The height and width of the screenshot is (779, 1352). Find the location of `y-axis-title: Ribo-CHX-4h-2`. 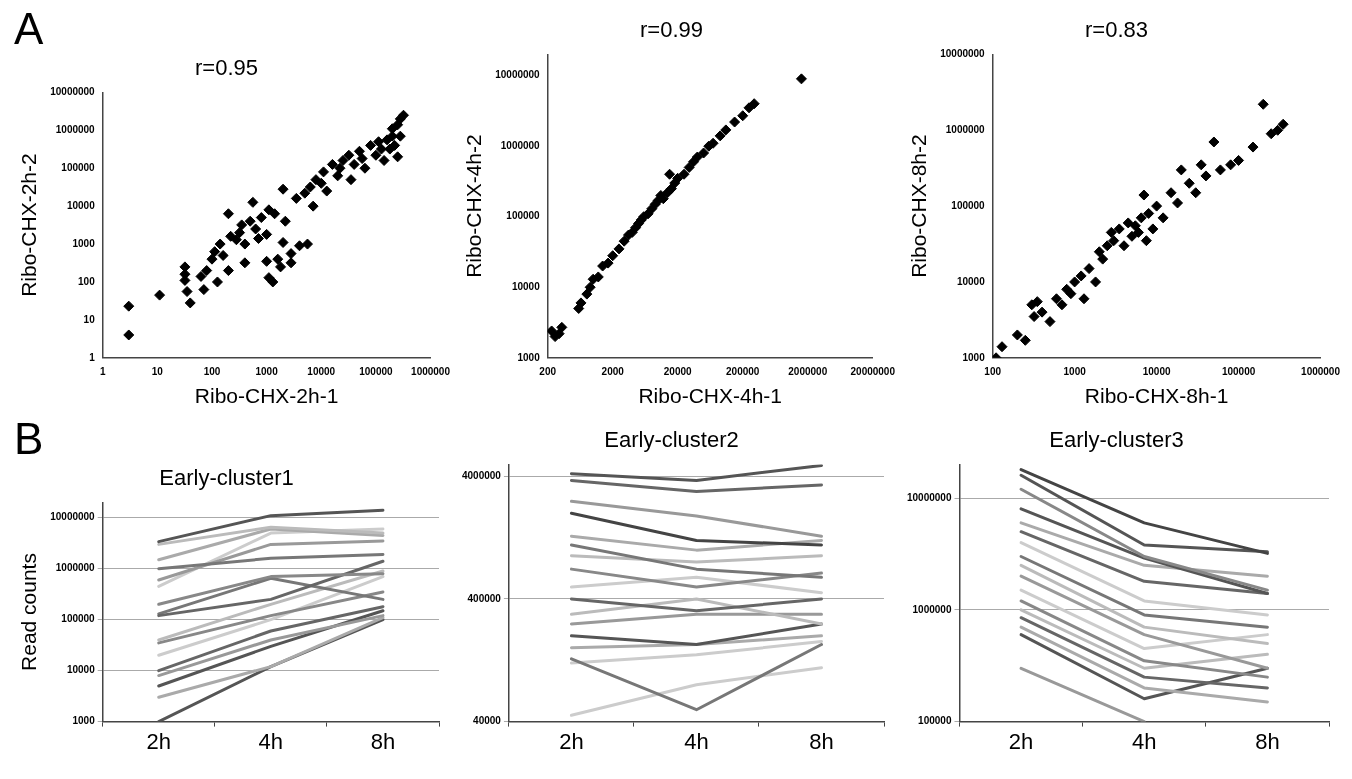

y-axis-title: Ribo-CHX-4h-2 is located at coordinates (474, 206).